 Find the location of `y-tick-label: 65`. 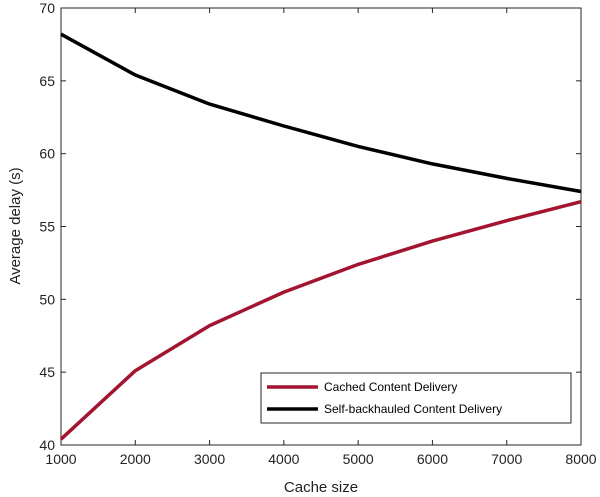

y-tick-label: 65 is located at coordinates (47, 81).